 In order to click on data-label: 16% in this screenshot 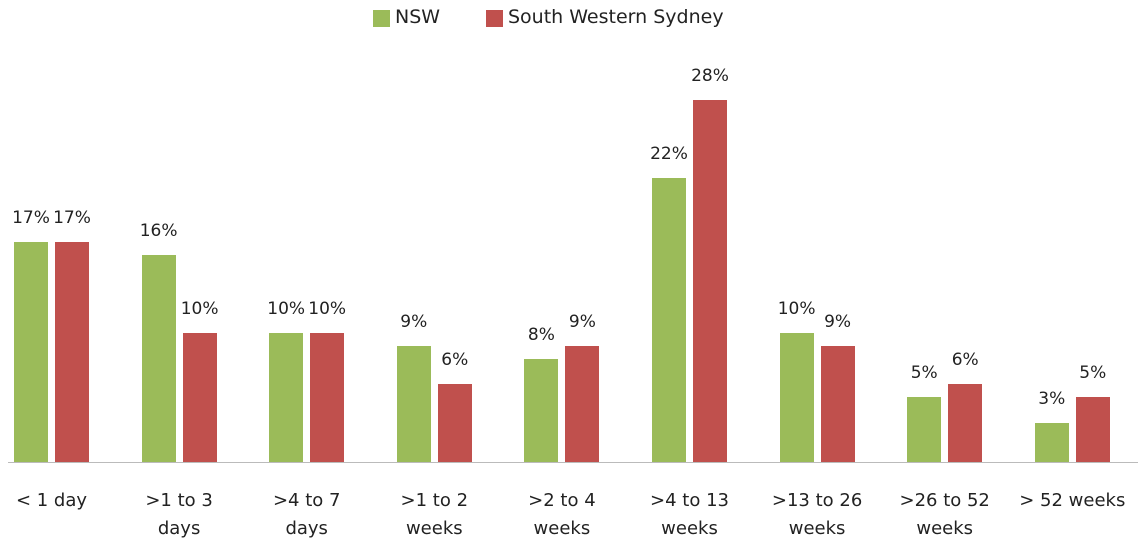, I will do `click(158, 231)`.